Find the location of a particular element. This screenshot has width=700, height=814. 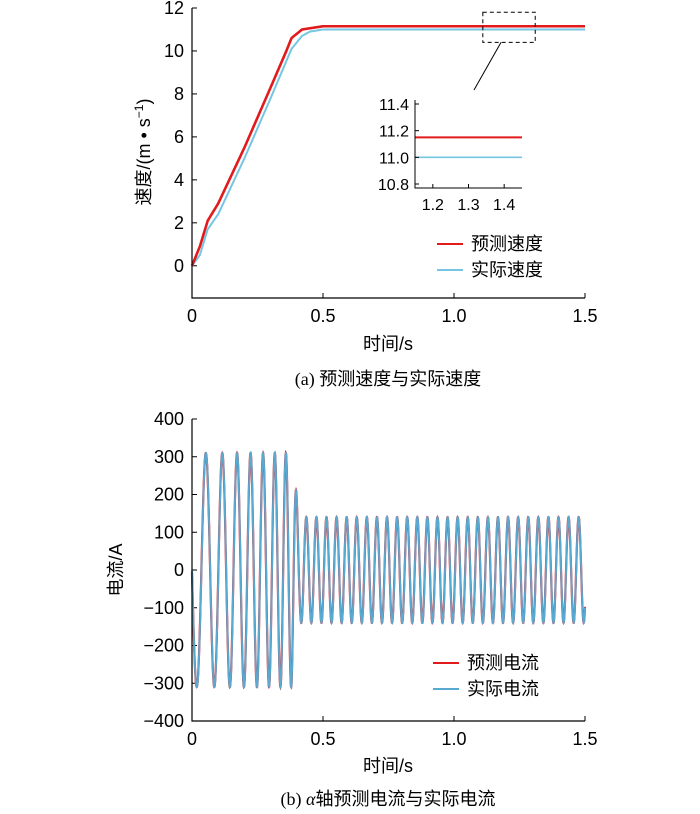

chart-a-ytick-label: 8 is located at coordinates (179, 94).